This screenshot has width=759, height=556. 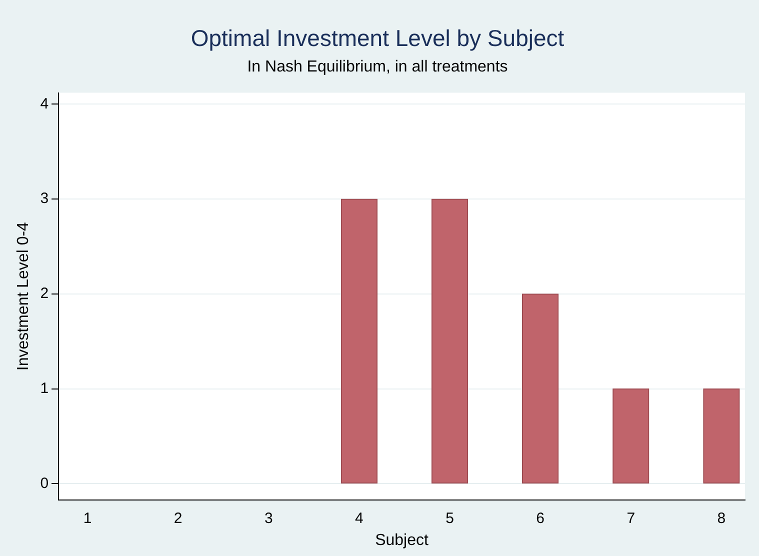 I want to click on x-tick-label: 6, so click(x=540, y=518).